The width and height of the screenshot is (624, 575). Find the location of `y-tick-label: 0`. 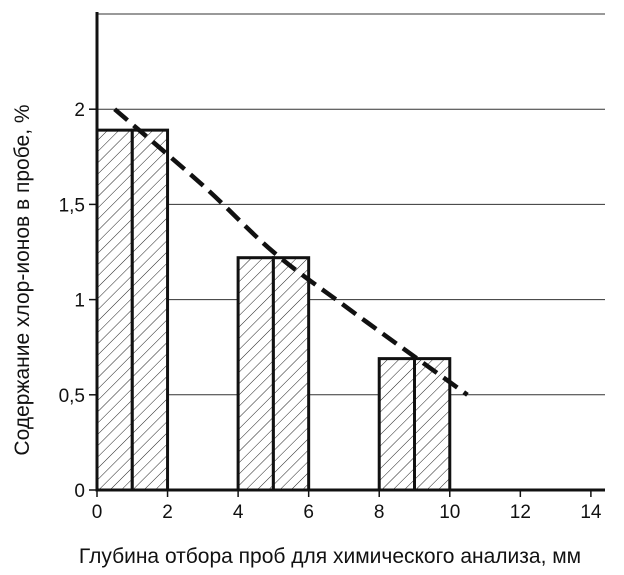

y-tick-label: 0 is located at coordinates (79, 491).